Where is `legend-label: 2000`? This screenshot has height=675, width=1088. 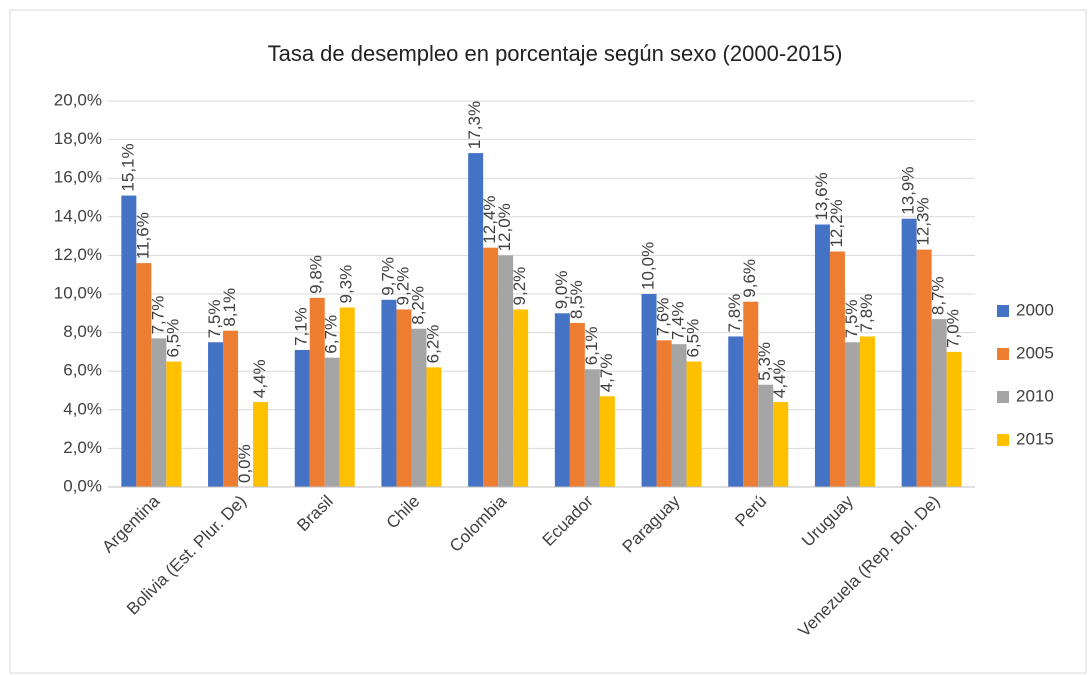
legend-label: 2000 is located at coordinates (1035, 309).